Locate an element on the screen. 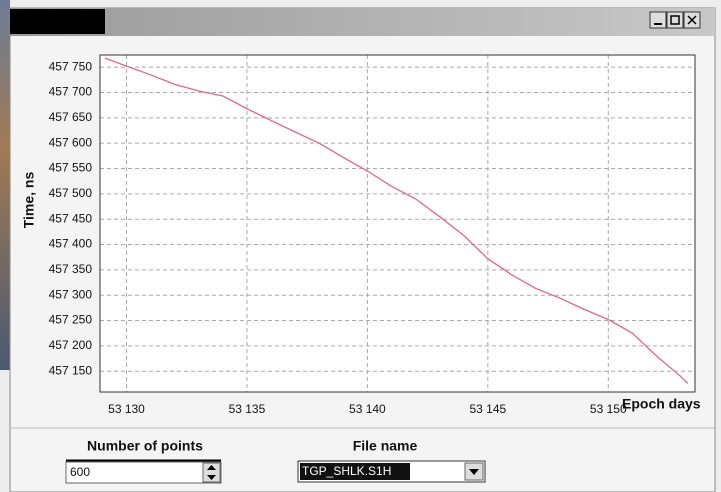 Image resolution: width=721 pixels, height=492 pixels. y-tick-label: 457 450 is located at coordinates (71, 218).